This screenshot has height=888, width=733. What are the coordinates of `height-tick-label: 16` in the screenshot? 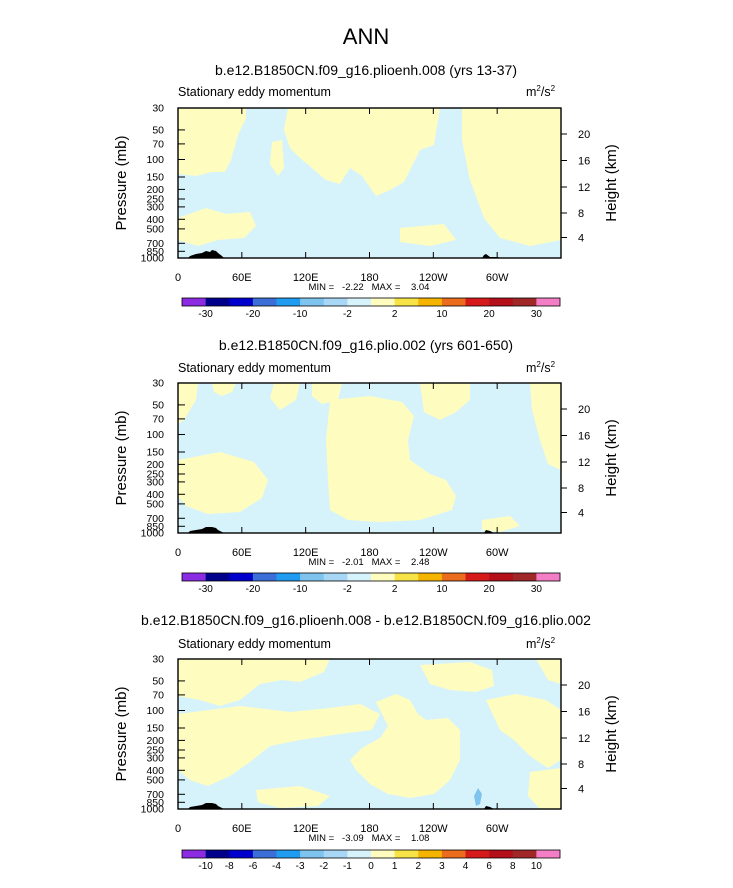 It's located at (584, 713).